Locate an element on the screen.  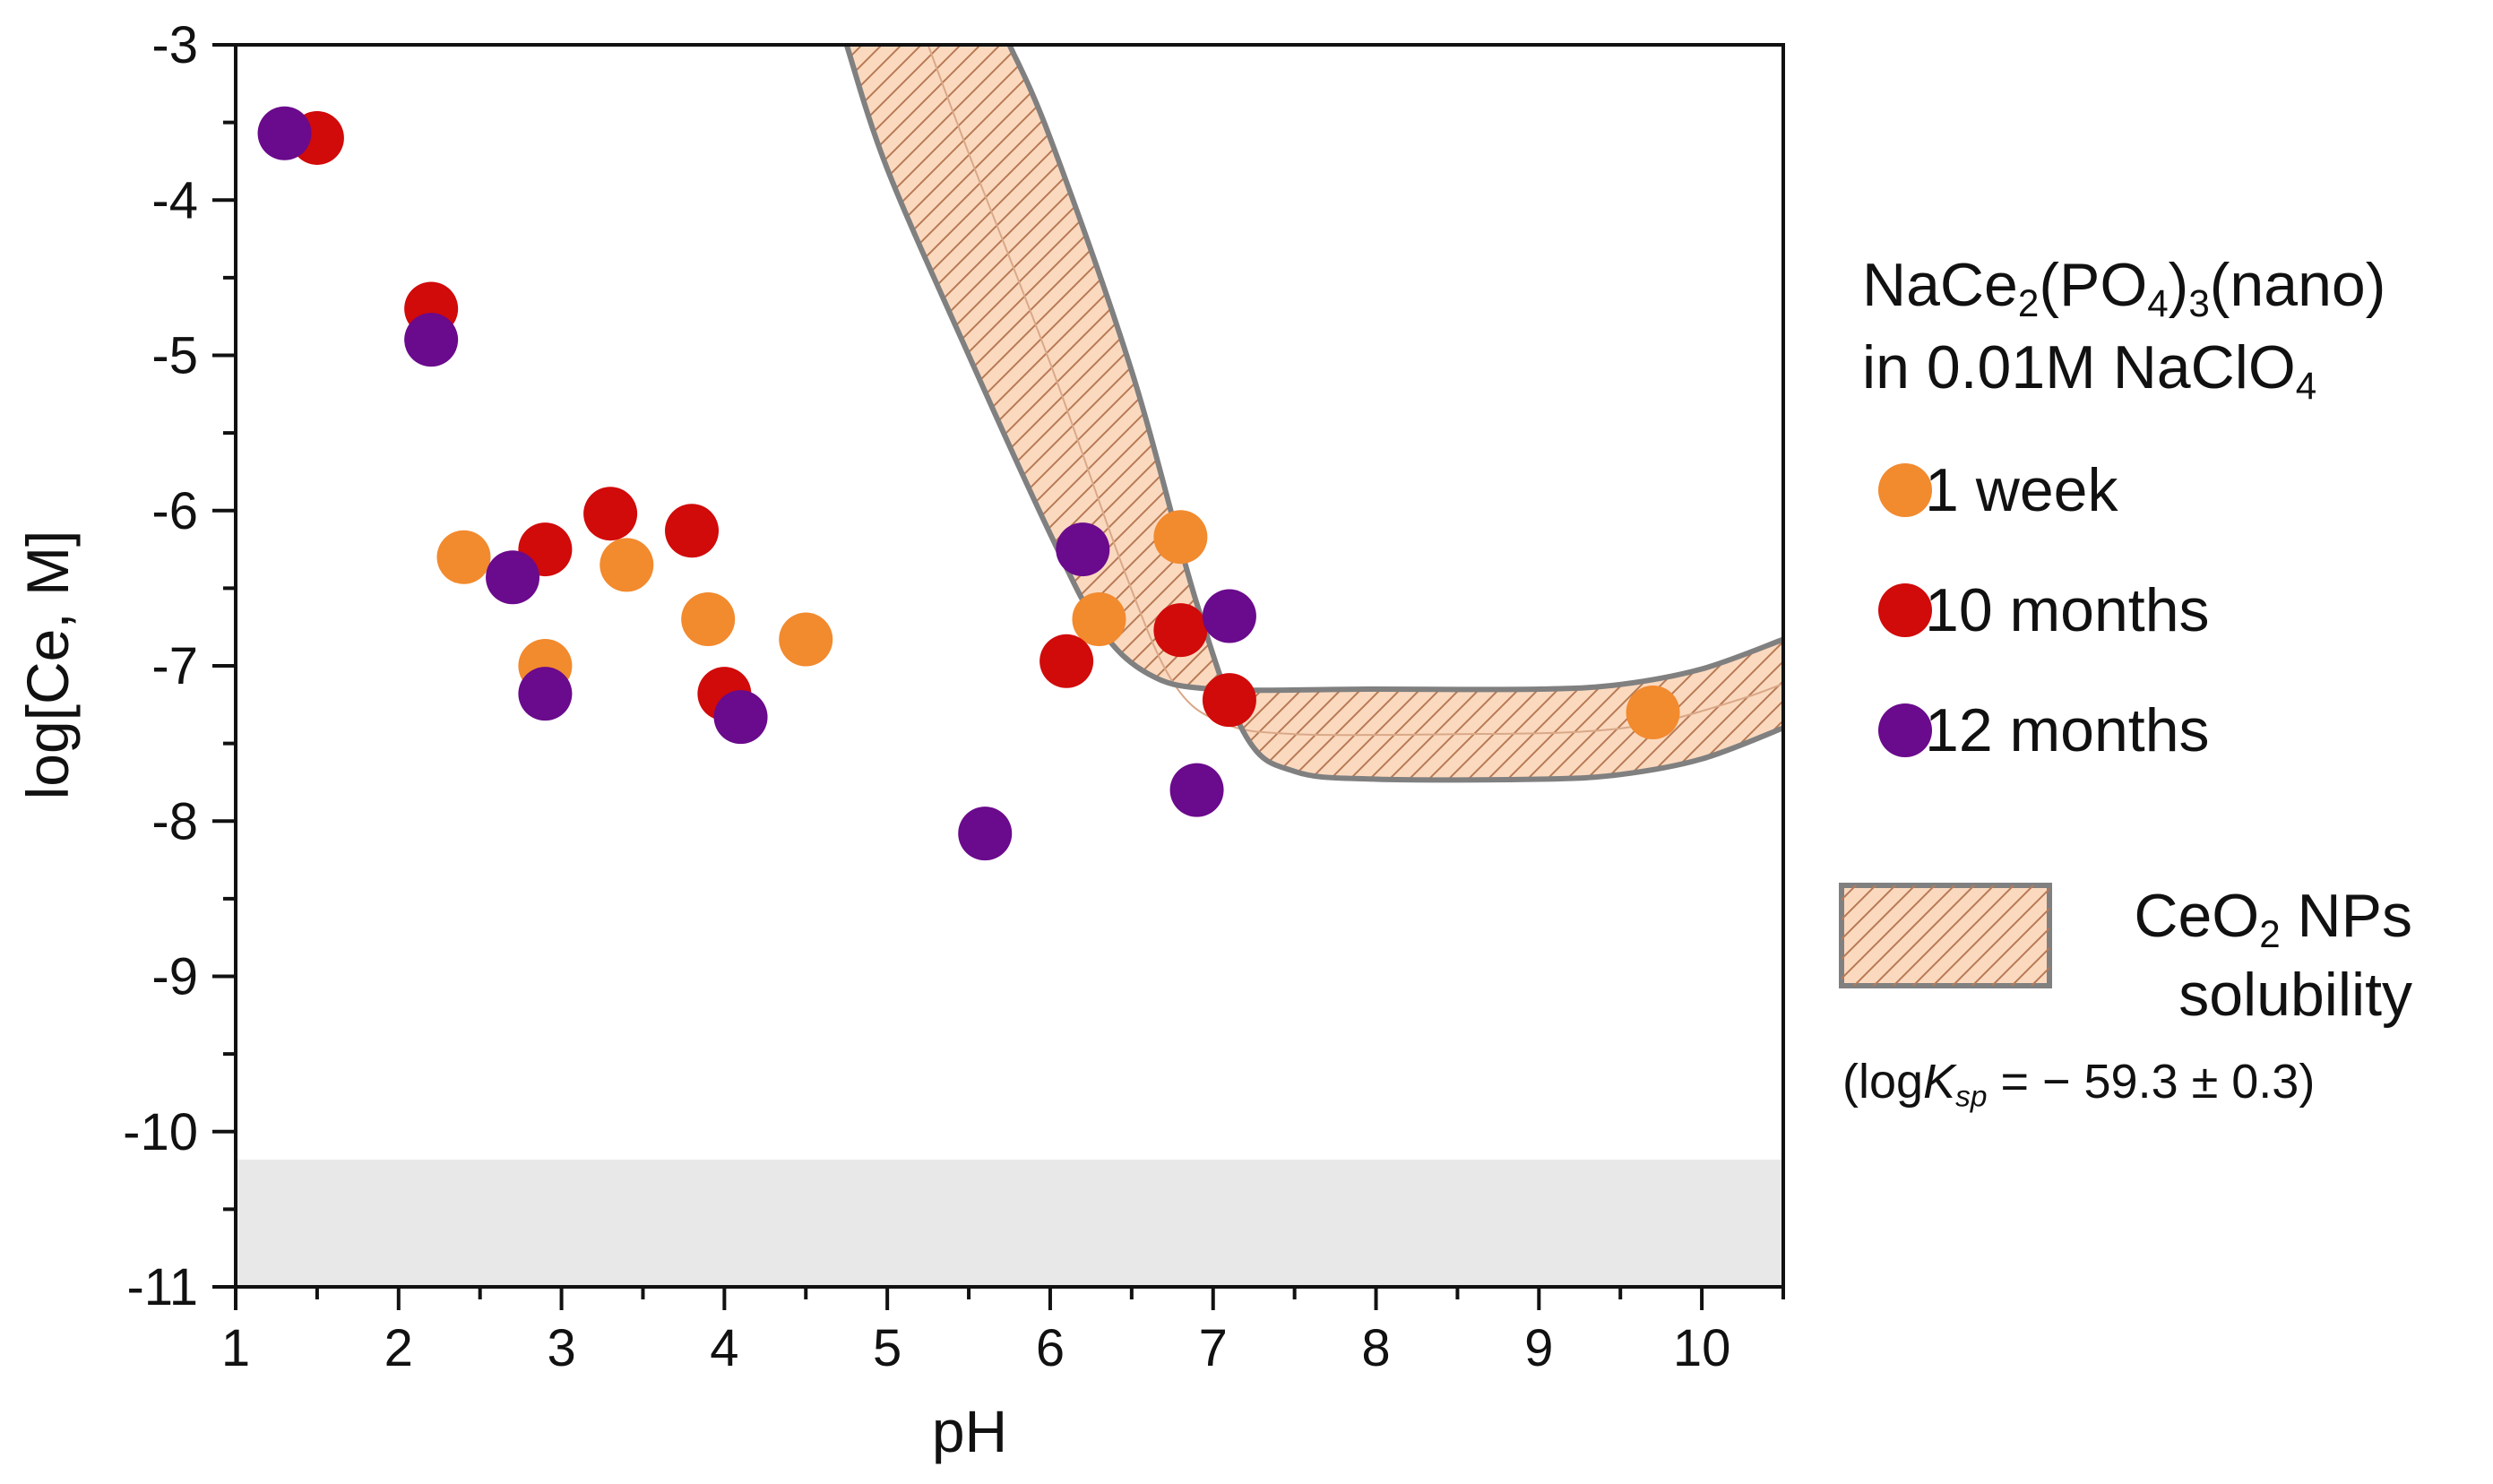
legend-marker-1-week is located at coordinates (1905, 490).